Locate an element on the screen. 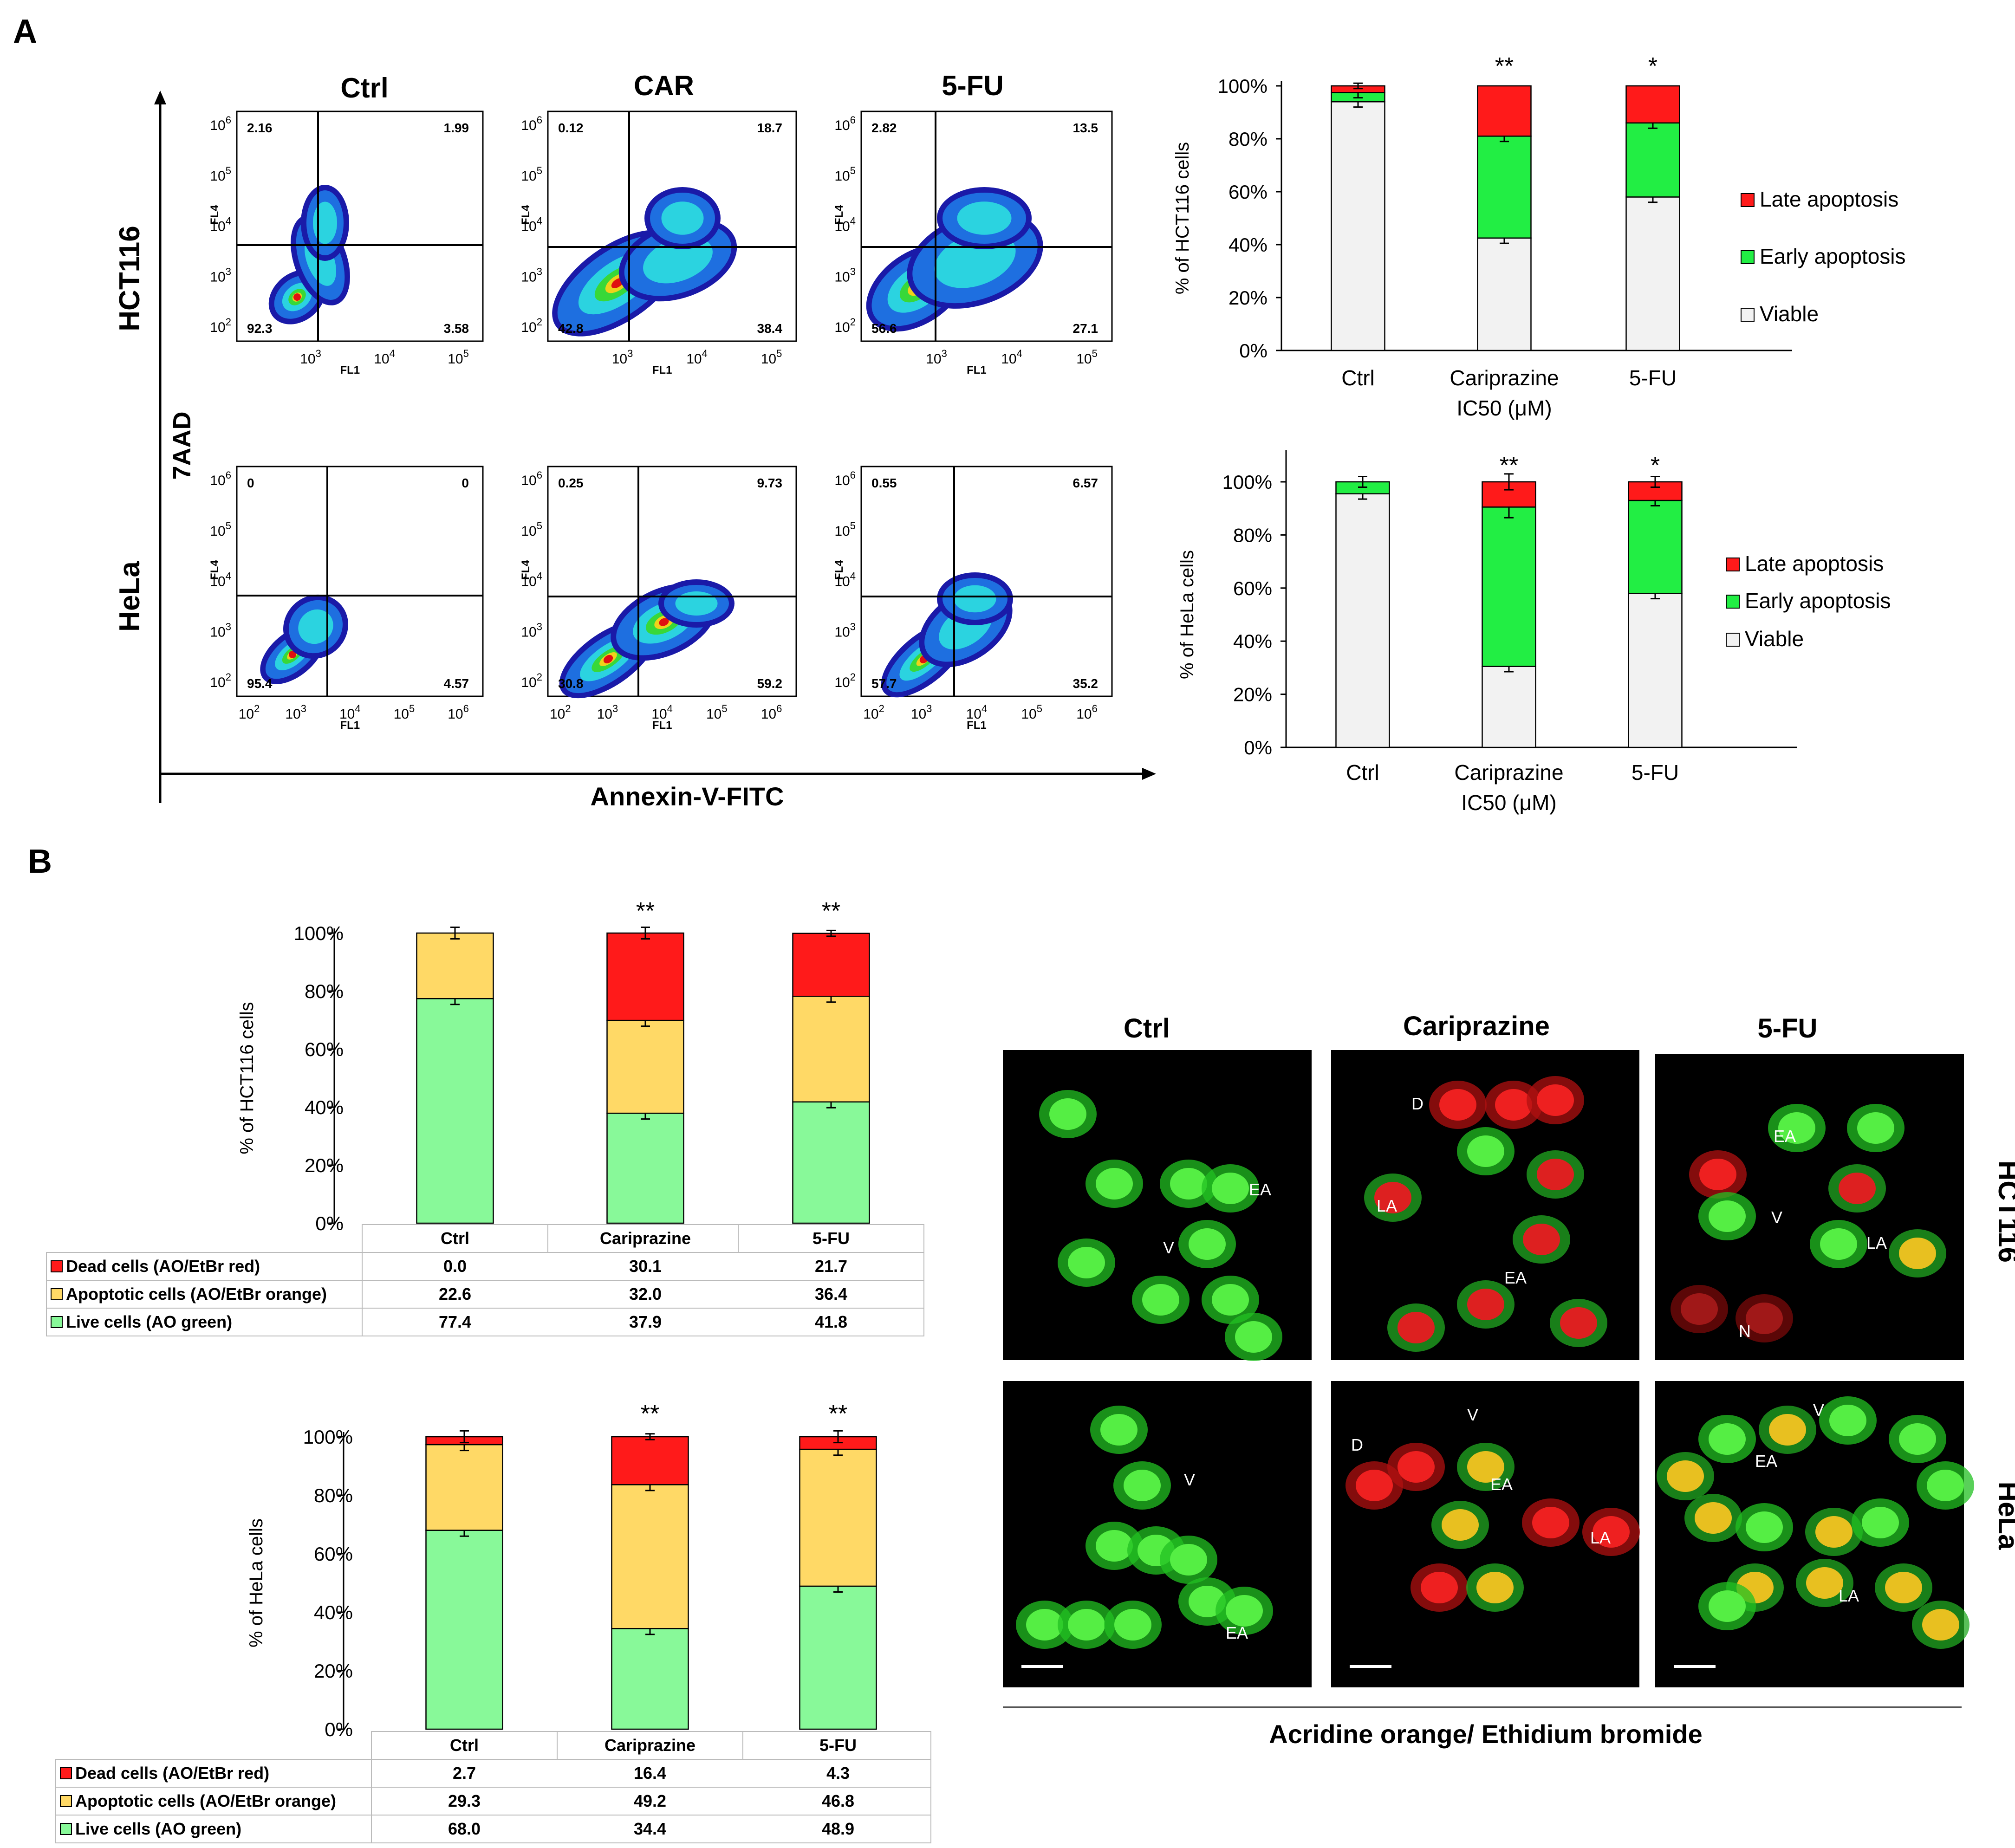 The image size is (2015, 1848). y-tick-label: 10⁵ is located at coordinates (845, 529).